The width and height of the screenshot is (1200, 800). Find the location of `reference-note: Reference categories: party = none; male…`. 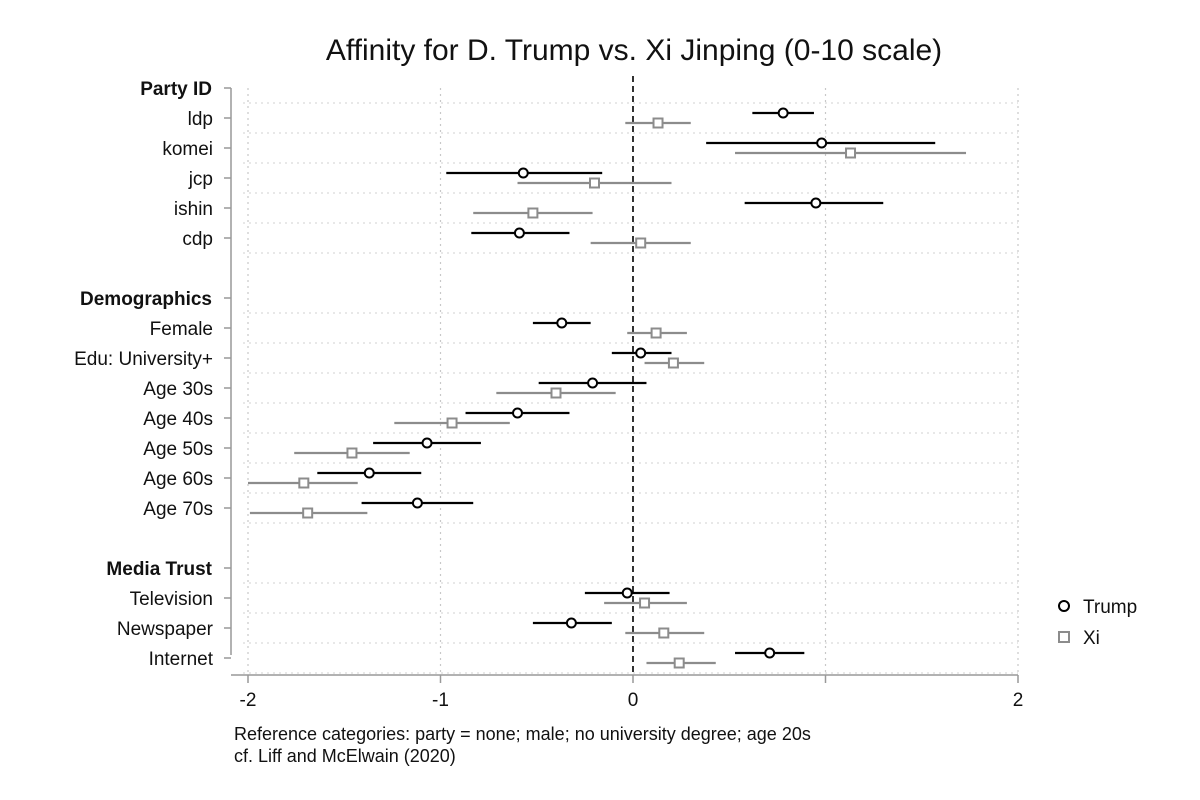

reference-note: Reference categories: party = none; male… is located at coordinates (522, 734).